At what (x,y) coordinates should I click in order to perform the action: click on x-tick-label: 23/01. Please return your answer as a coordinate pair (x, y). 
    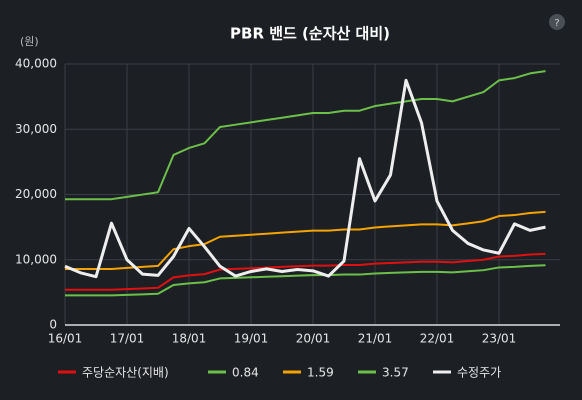
    Looking at the image, I should click on (499, 339).